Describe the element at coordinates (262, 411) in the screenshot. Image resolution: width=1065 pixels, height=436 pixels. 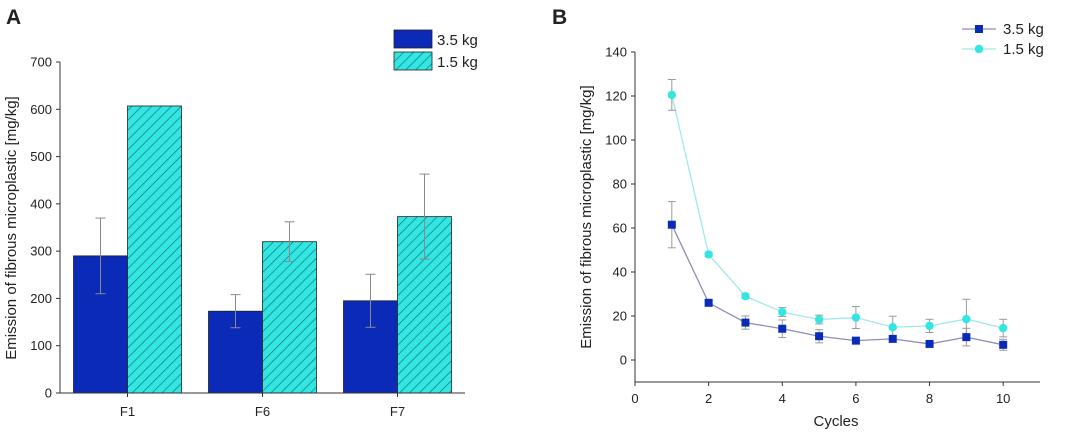
I see `x-tick-label-f6: F6` at that location.